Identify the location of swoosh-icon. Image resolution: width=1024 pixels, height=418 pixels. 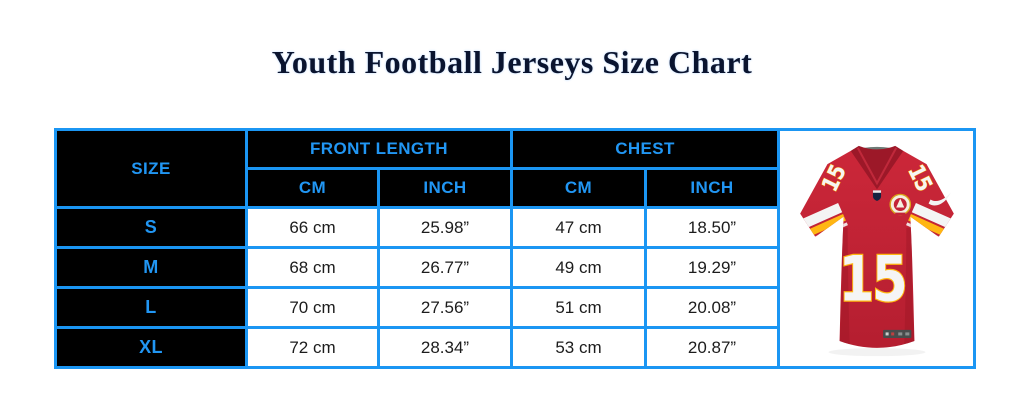
(939, 198).